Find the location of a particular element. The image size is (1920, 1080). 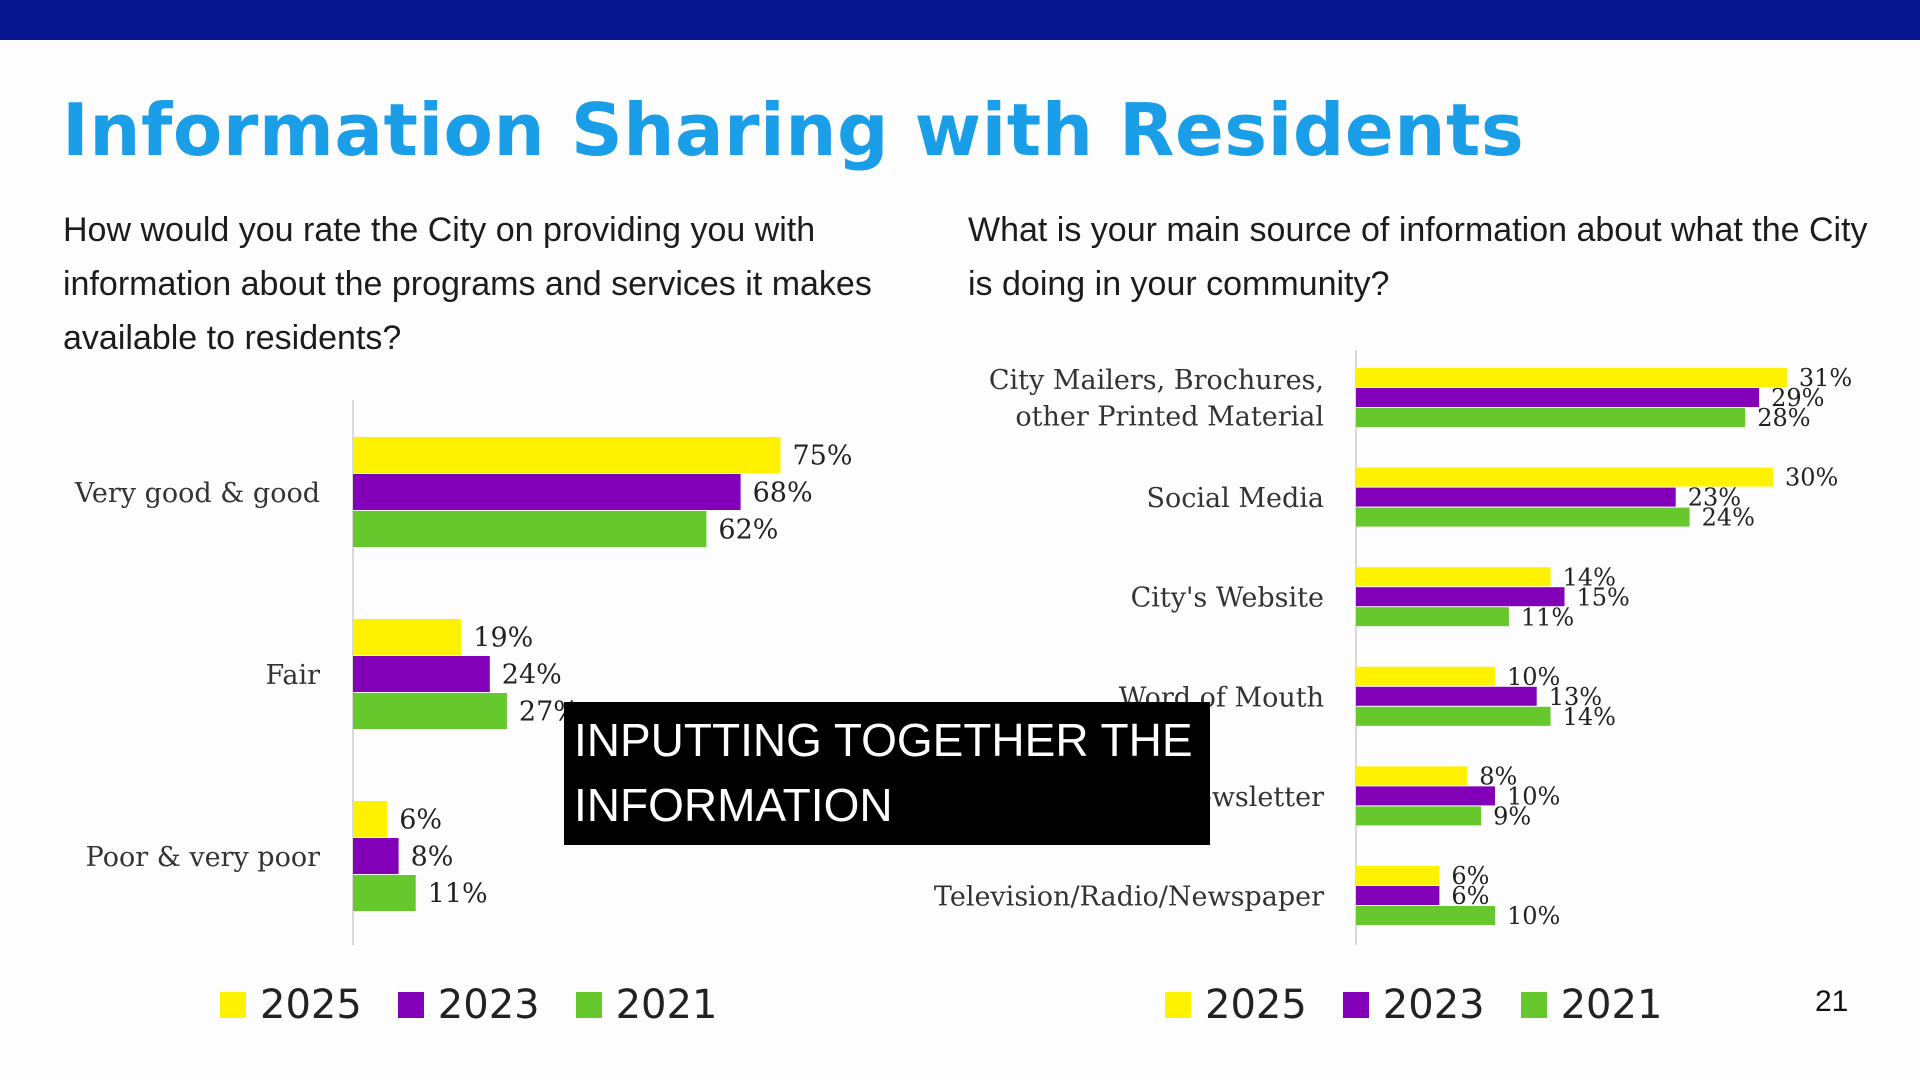

caption-line: INFORMATION is located at coordinates (733, 805).